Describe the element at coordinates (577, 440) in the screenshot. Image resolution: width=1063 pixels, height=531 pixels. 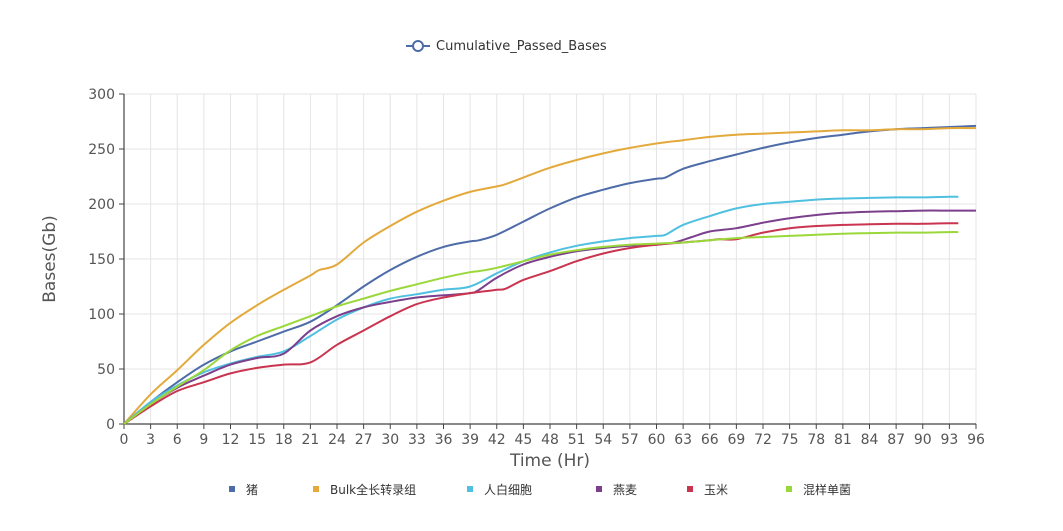
I see `x-tick-label: 51` at that location.